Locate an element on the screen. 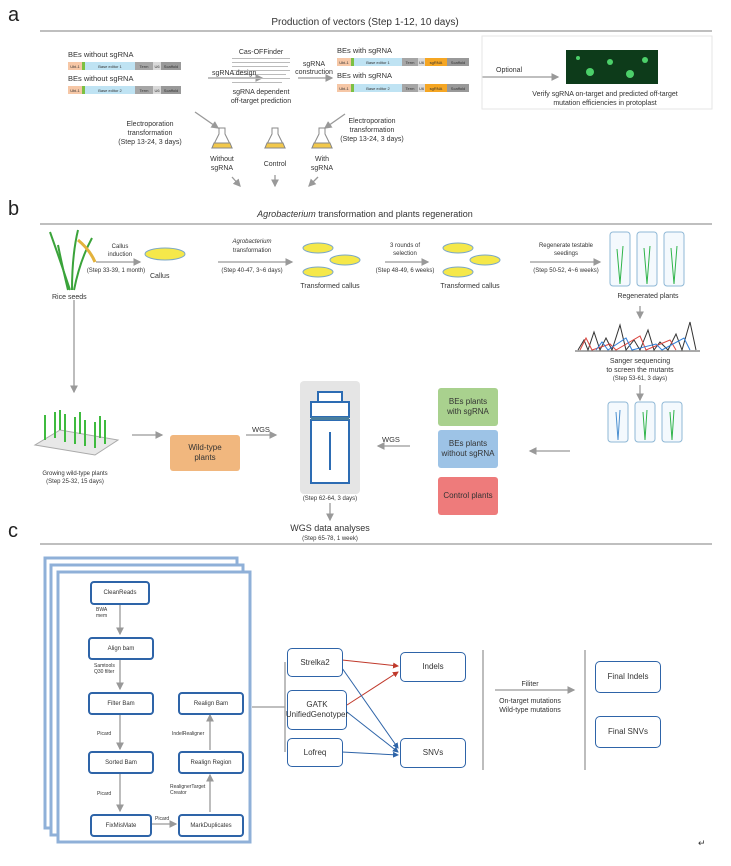  final-snvs-box: Final SNVs is located at coordinates (628, 732).